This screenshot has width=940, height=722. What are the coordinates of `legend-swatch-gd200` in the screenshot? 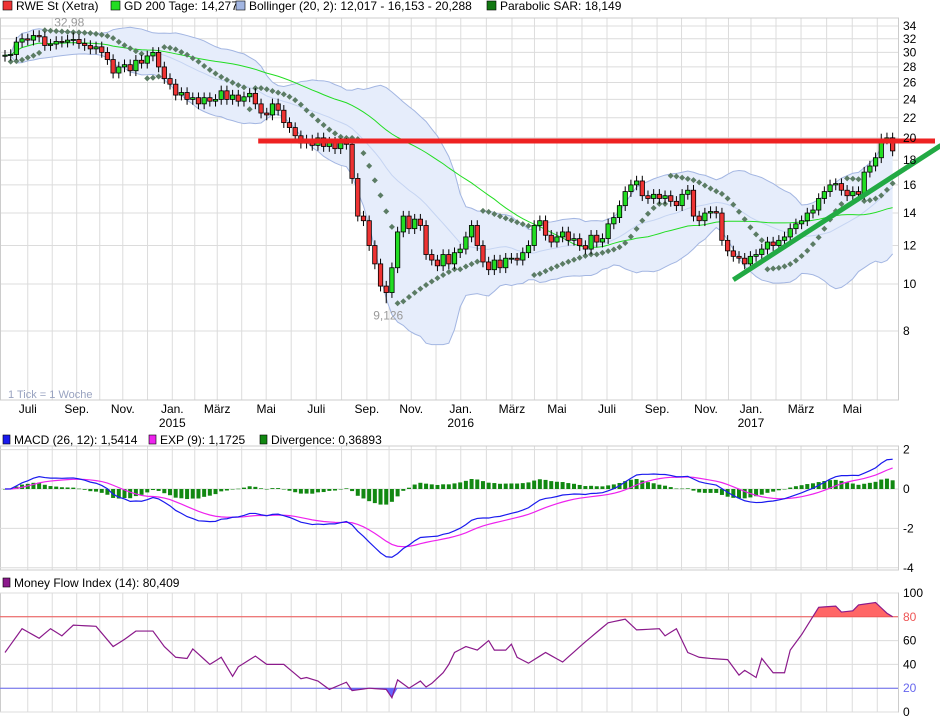 It's located at (115, 5).